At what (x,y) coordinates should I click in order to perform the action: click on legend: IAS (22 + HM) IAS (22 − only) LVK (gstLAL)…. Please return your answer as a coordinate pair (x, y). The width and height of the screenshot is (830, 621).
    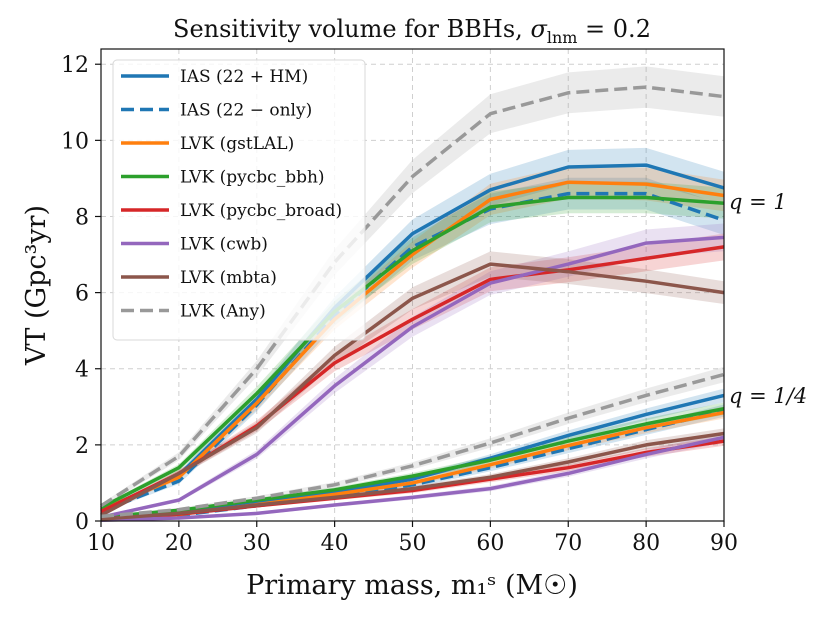
    Looking at the image, I should click on (239, 200).